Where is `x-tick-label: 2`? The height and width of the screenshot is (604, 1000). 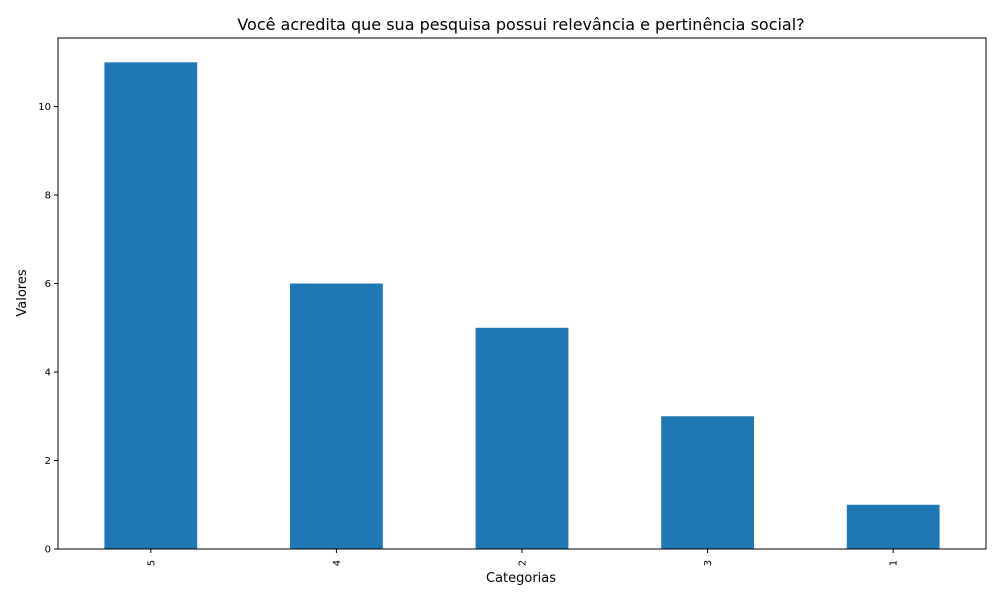
x-tick-label: 2 is located at coordinates (523, 563).